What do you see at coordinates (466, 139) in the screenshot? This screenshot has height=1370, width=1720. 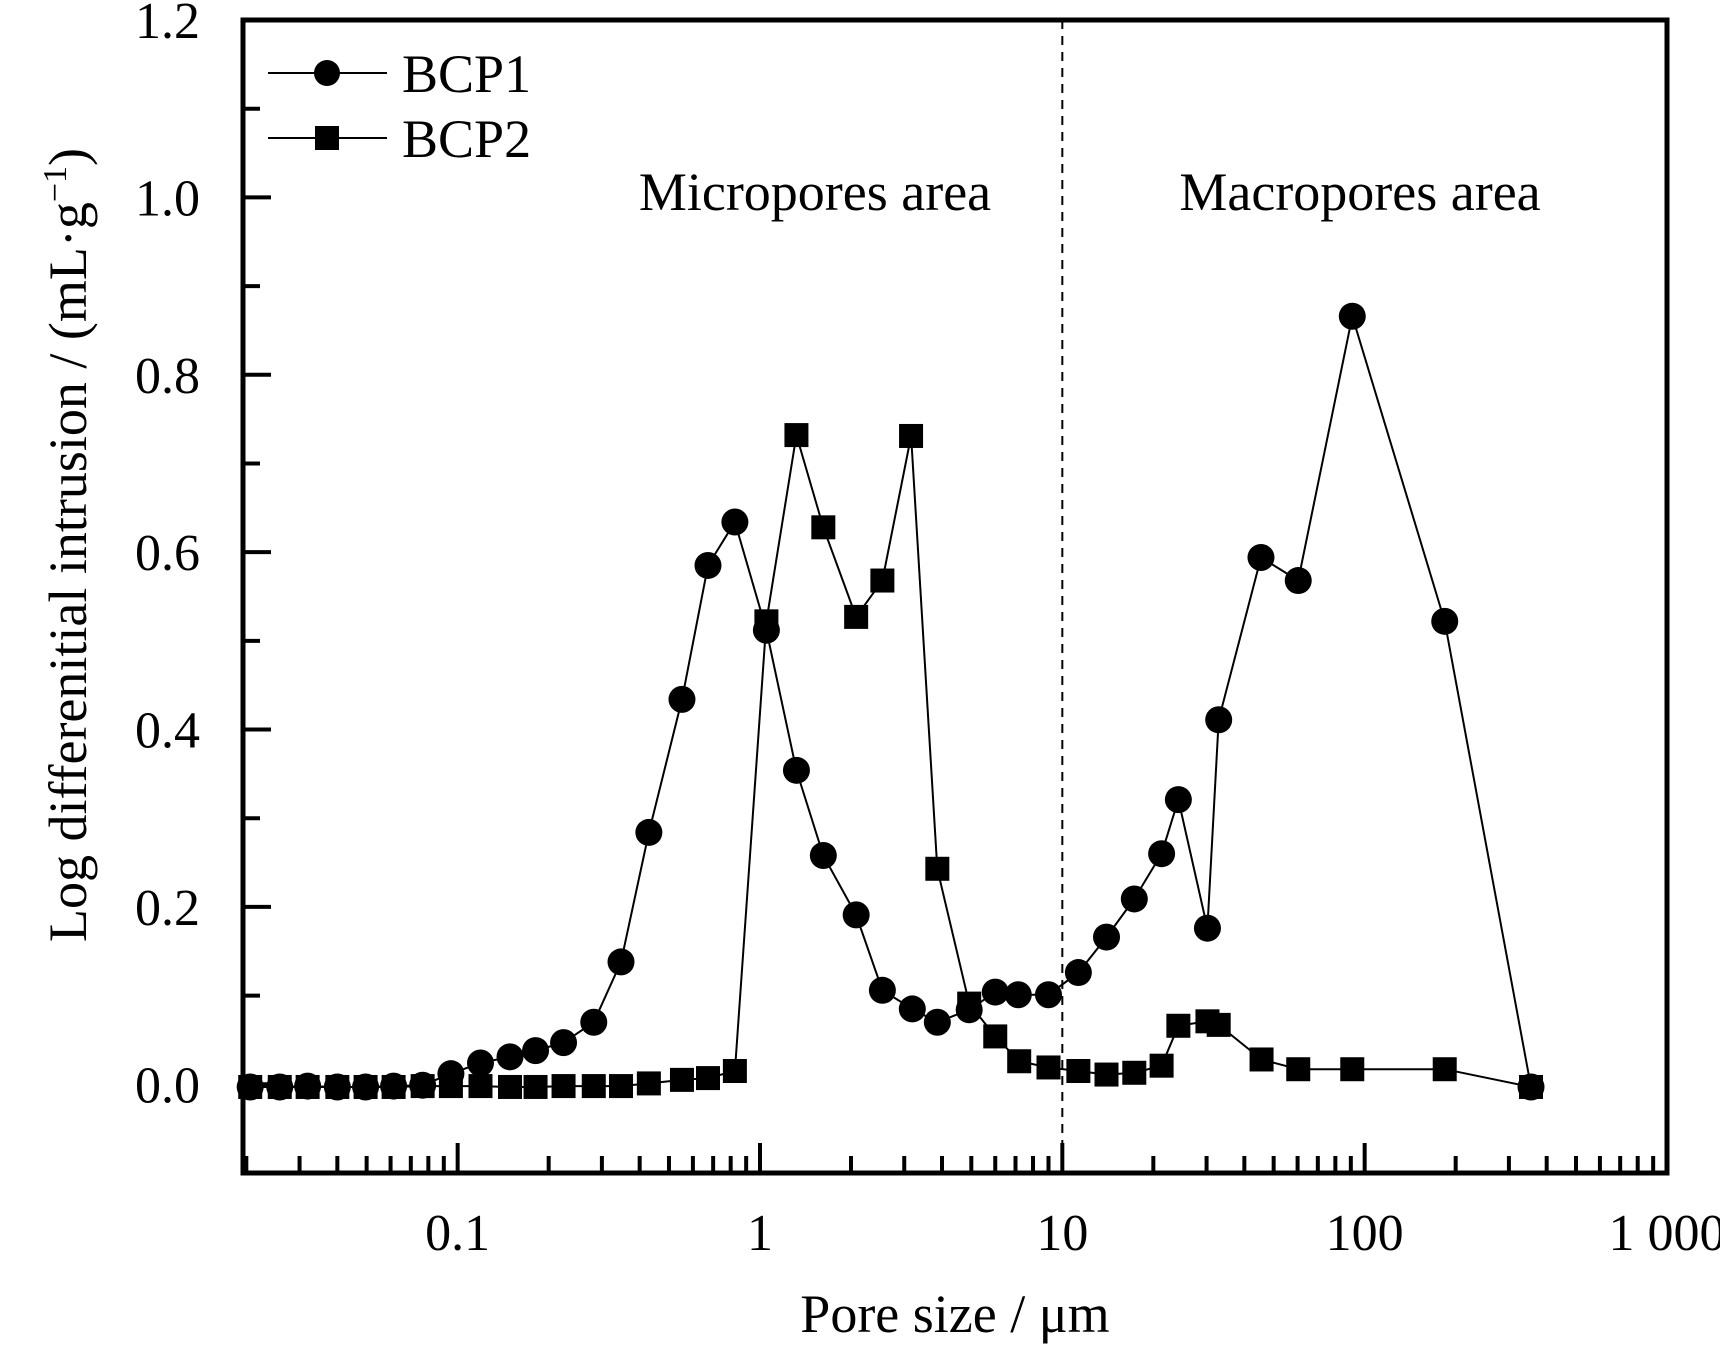 I see `legend-label-bcp2: BCP2` at bounding box center [466, 139].